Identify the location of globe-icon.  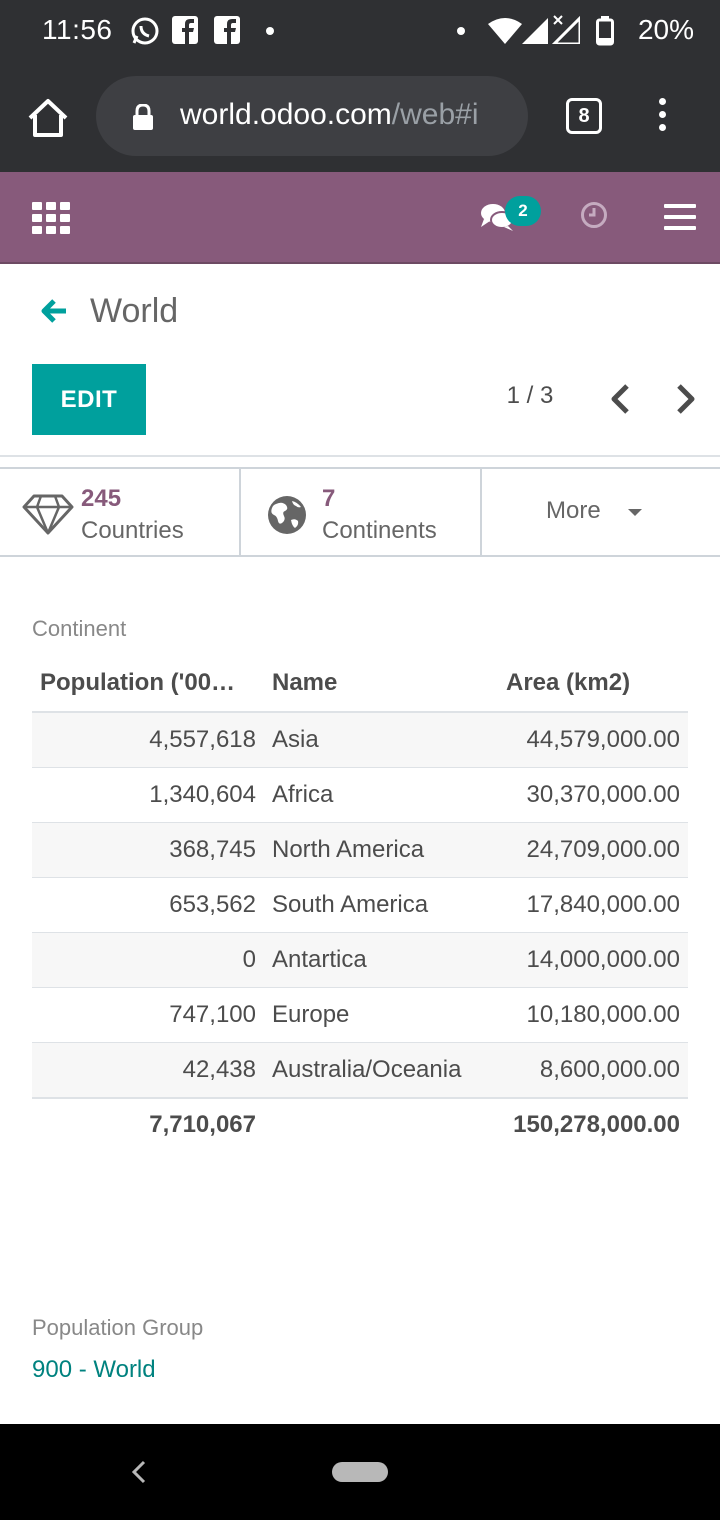
(287, 515).